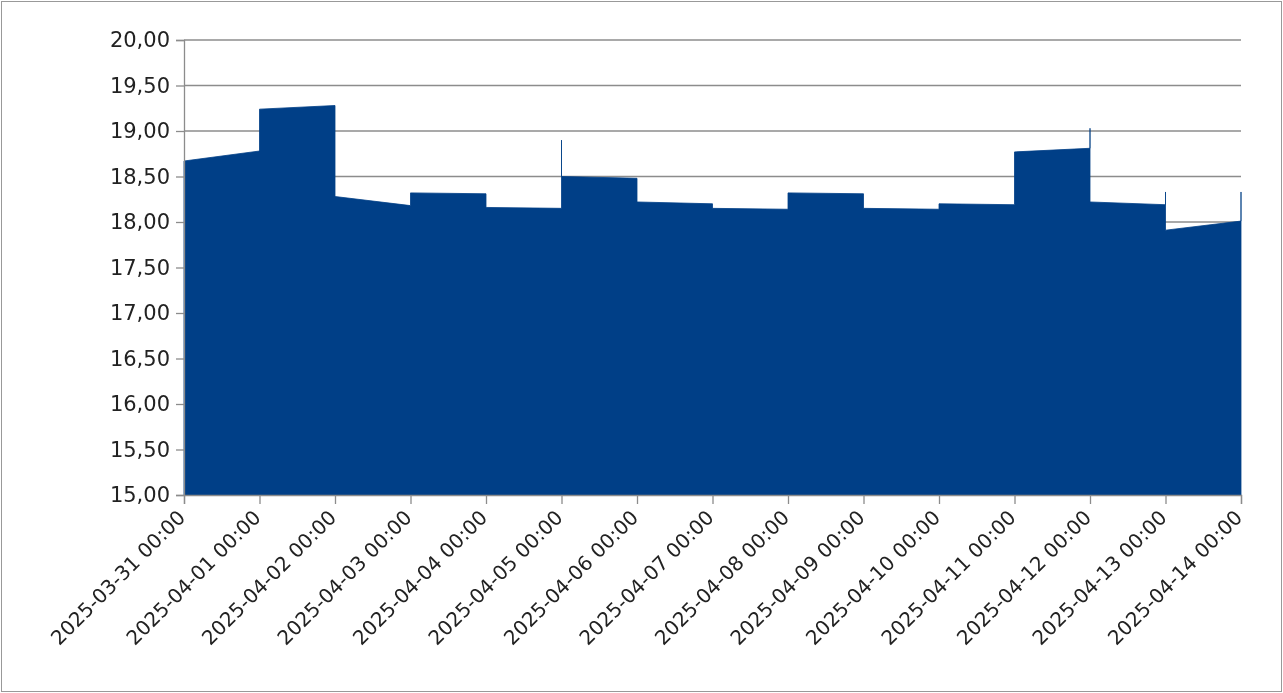 This screenshot has height=693, width=1283. What do you see at coordinates (139, 176) in the screenshot?
I see `y-tick-label: 18,50` at bounding box center [139, 176].